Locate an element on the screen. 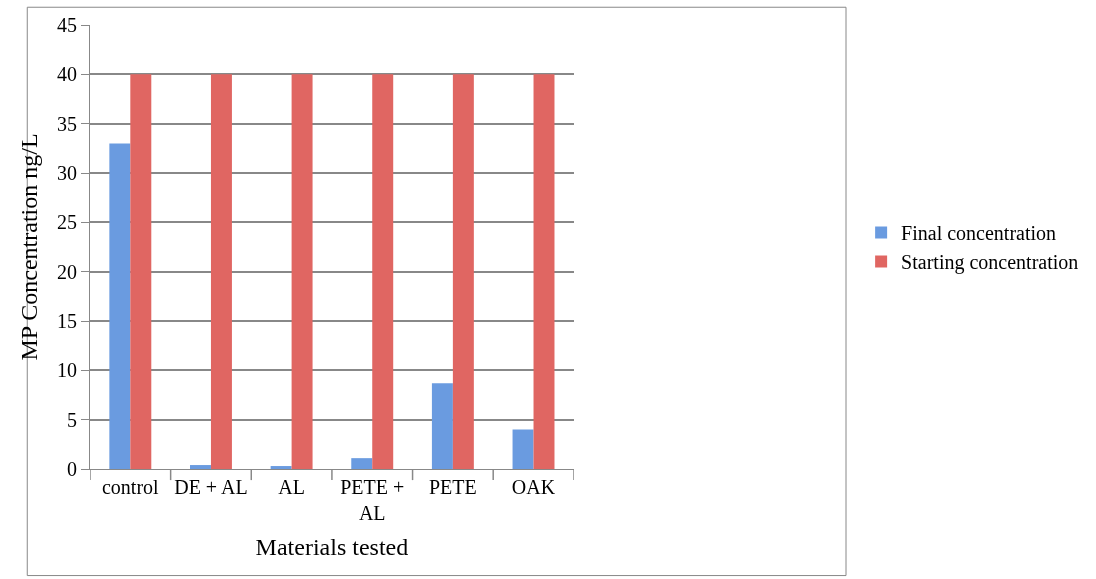  y-axis-title: MP Concentration ng/L is located at coordinates (29, 247).